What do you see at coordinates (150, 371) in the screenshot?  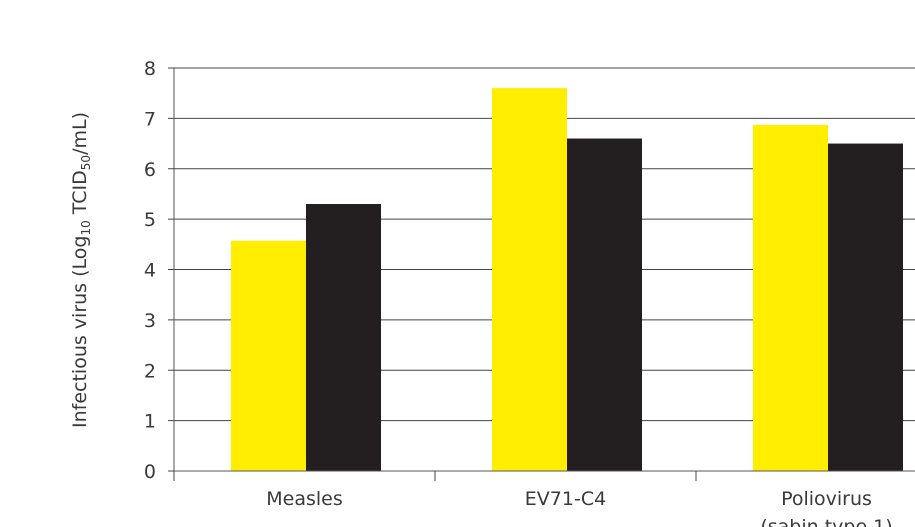 I see `y-tick-label: 2` at bounding box center [150, 371].